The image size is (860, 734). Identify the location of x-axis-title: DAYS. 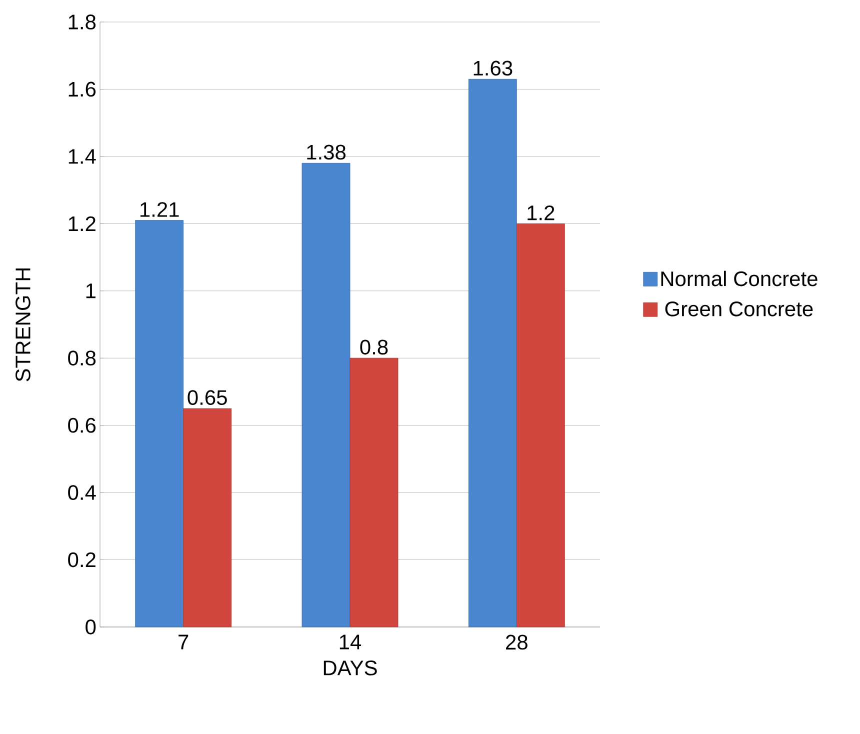
(350, 668).